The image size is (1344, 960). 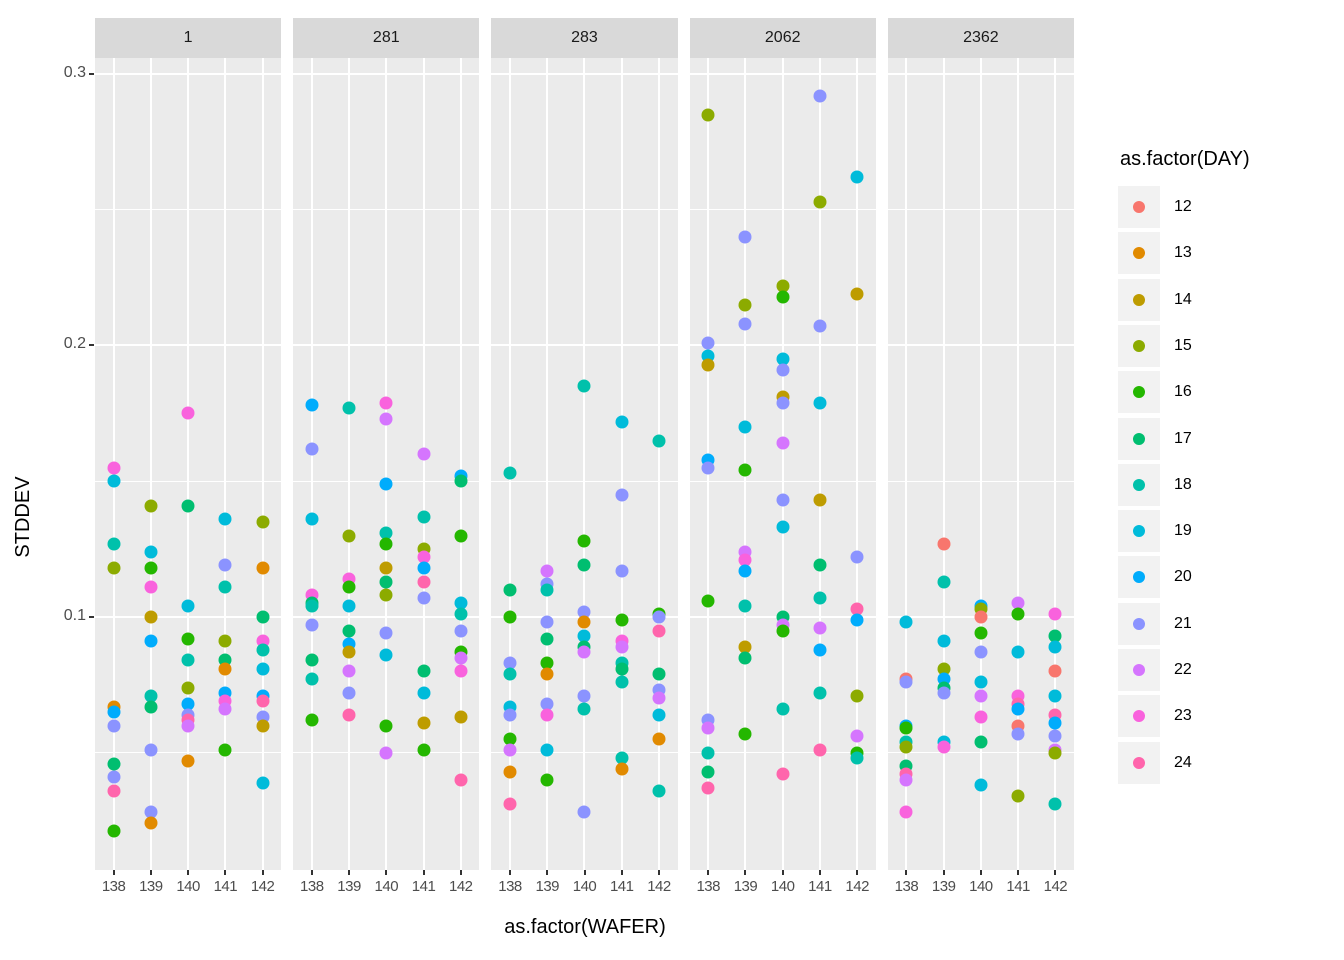 What do you see at coordinates (188, 464) in the screenshot?
I see `facet-panel` at bounding box center [188, 464].